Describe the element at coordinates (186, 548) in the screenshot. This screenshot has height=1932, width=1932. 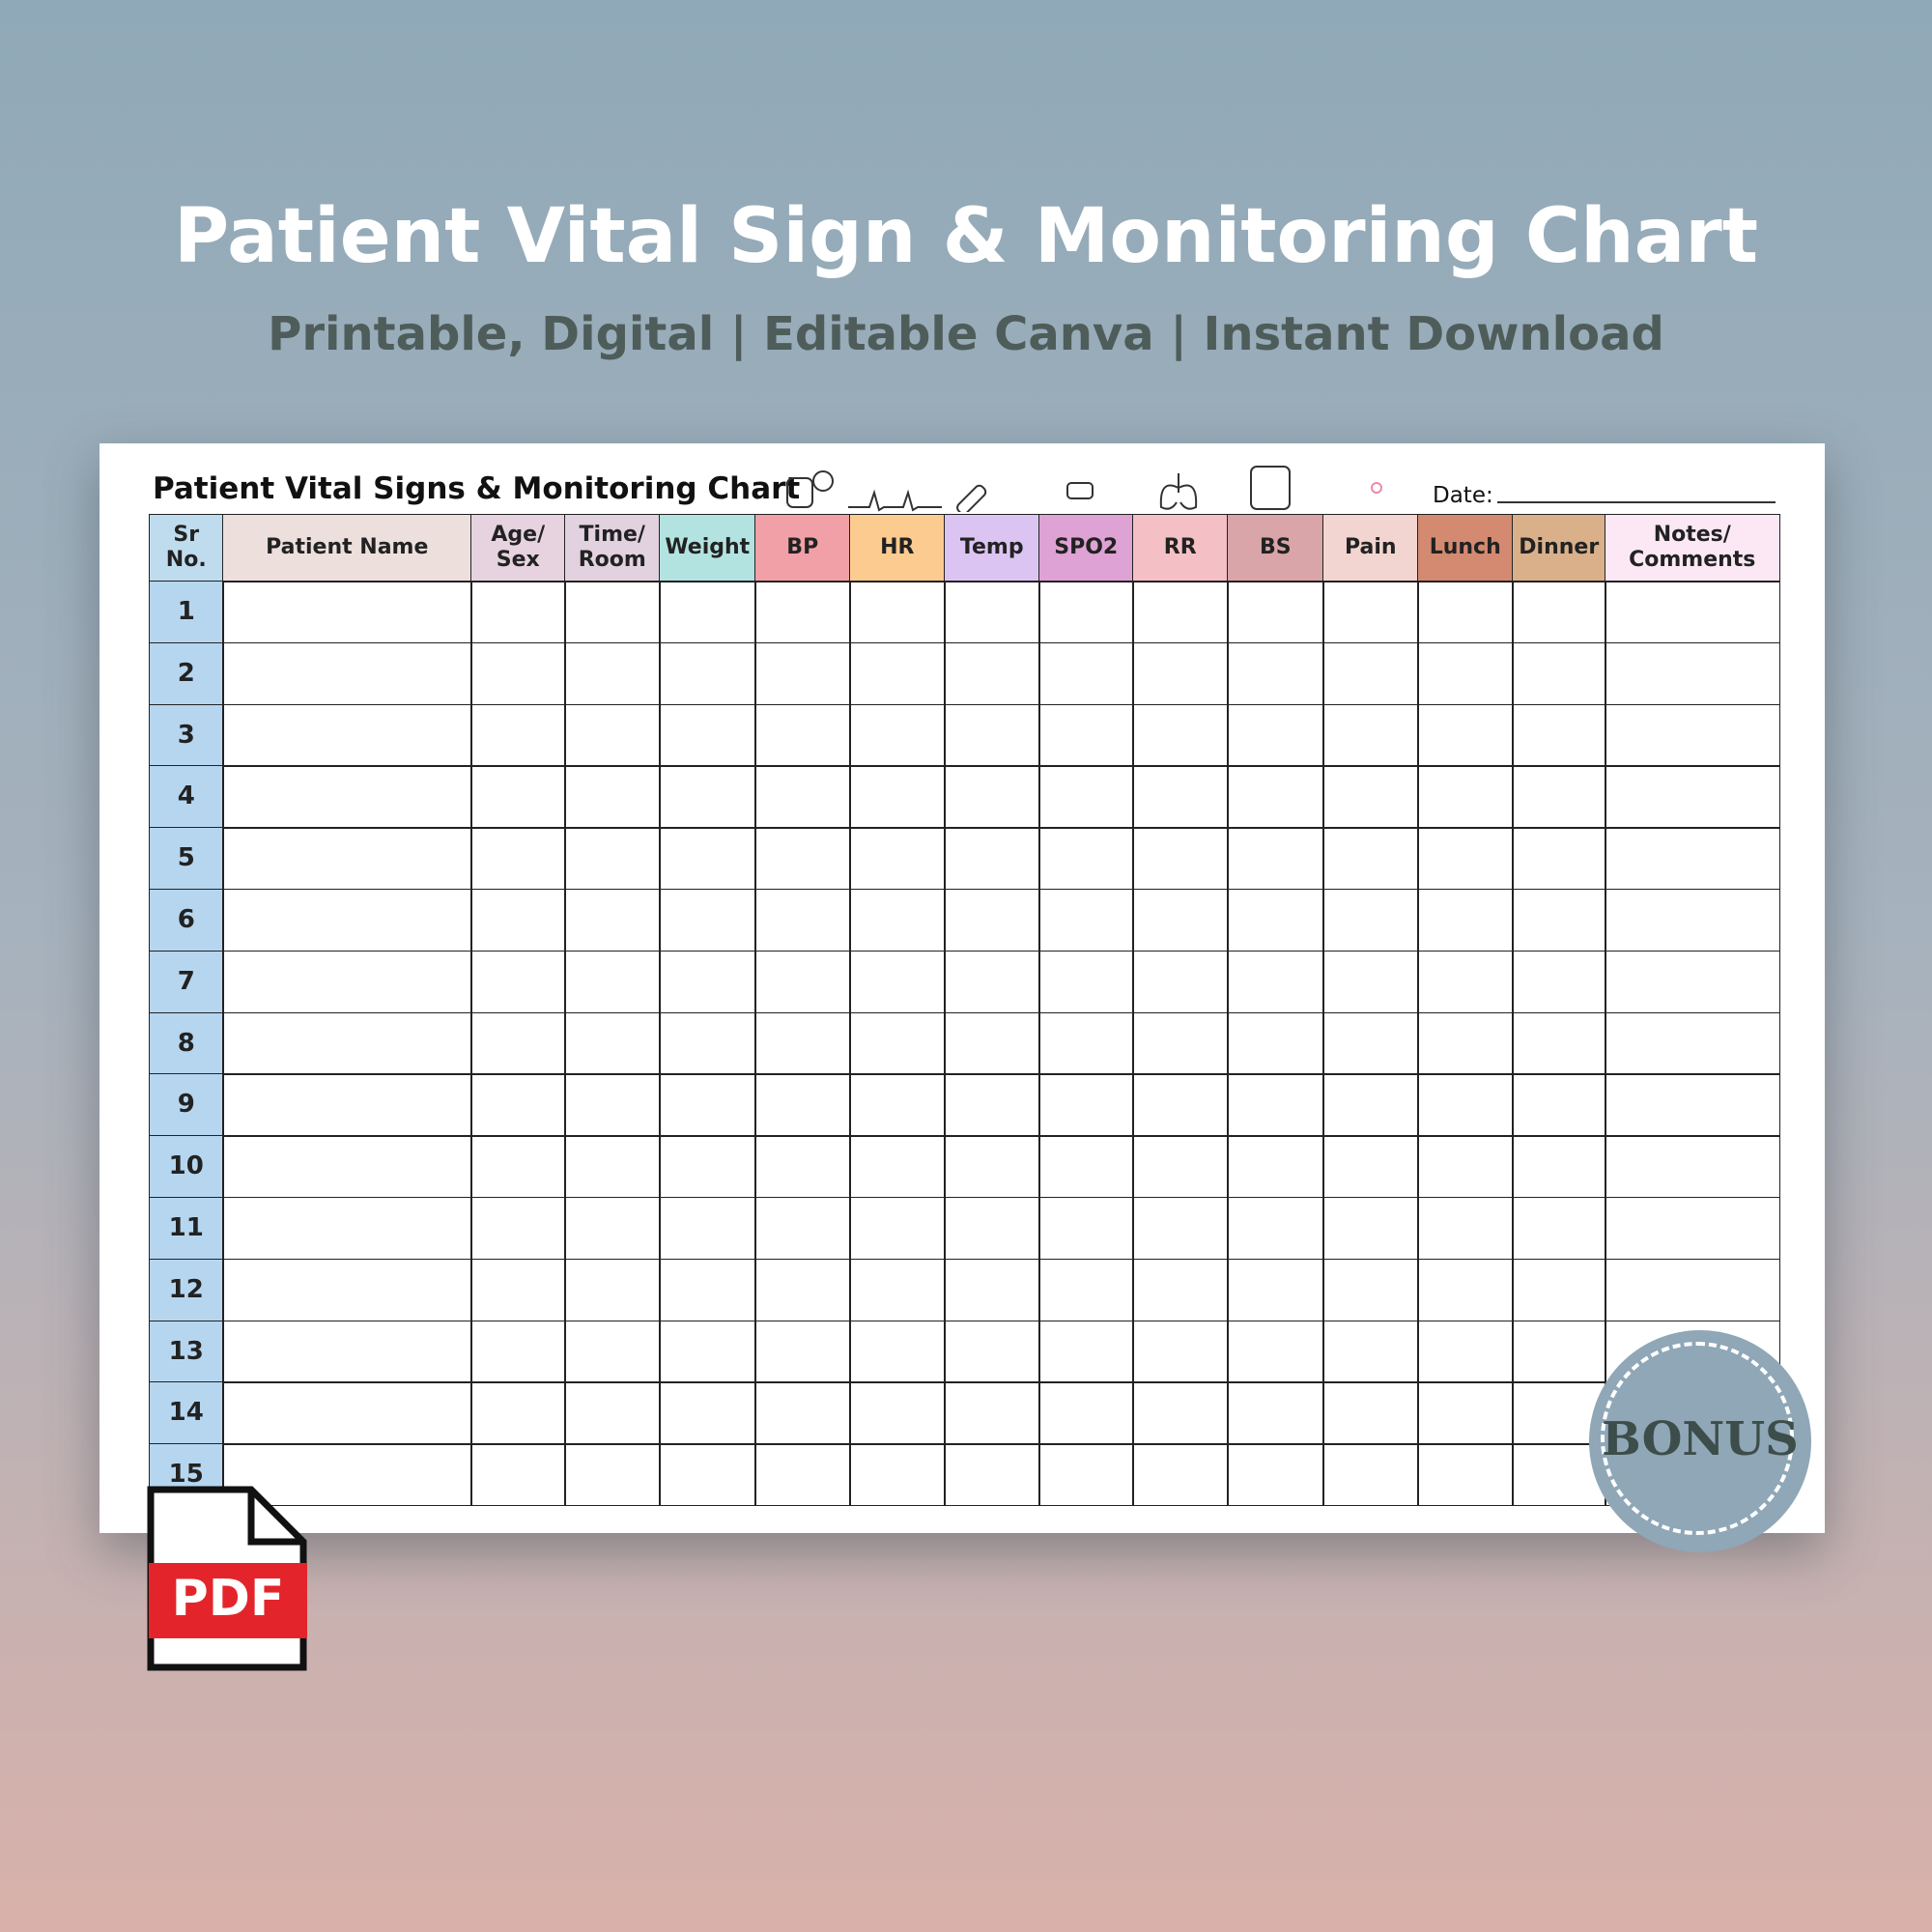
I see `header-cell: Sr No.` at that location.